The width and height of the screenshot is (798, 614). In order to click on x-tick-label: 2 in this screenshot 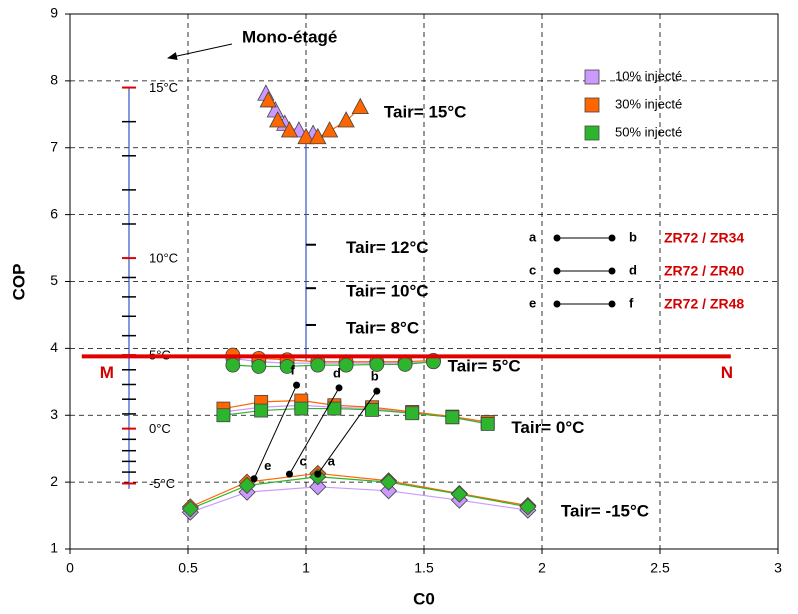, I will do `click(542, 568)`.